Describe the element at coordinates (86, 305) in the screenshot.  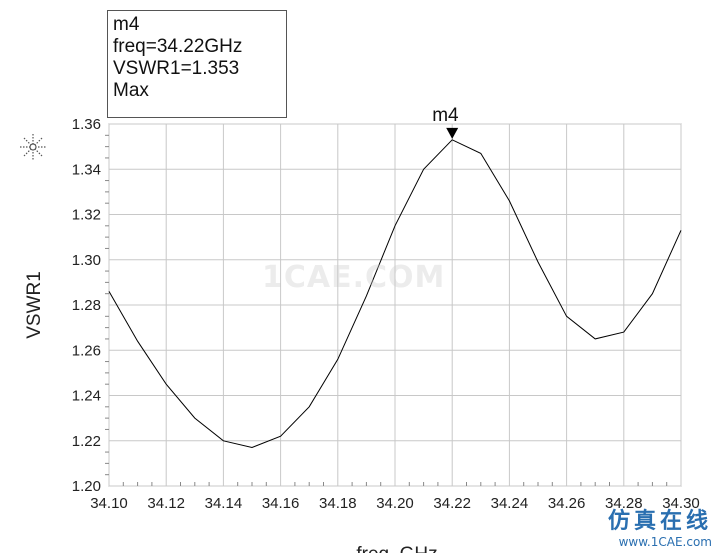
I see `y-tick-label: 1.28` at that location.